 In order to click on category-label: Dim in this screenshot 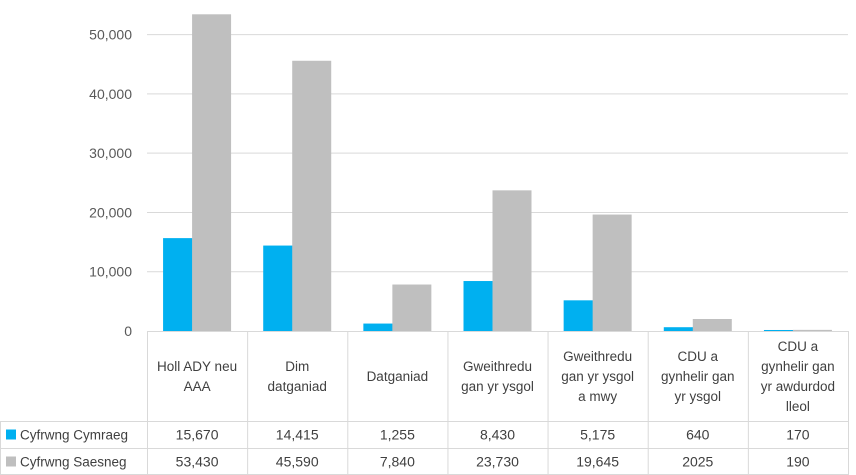, I will do `click(297, 366)`.